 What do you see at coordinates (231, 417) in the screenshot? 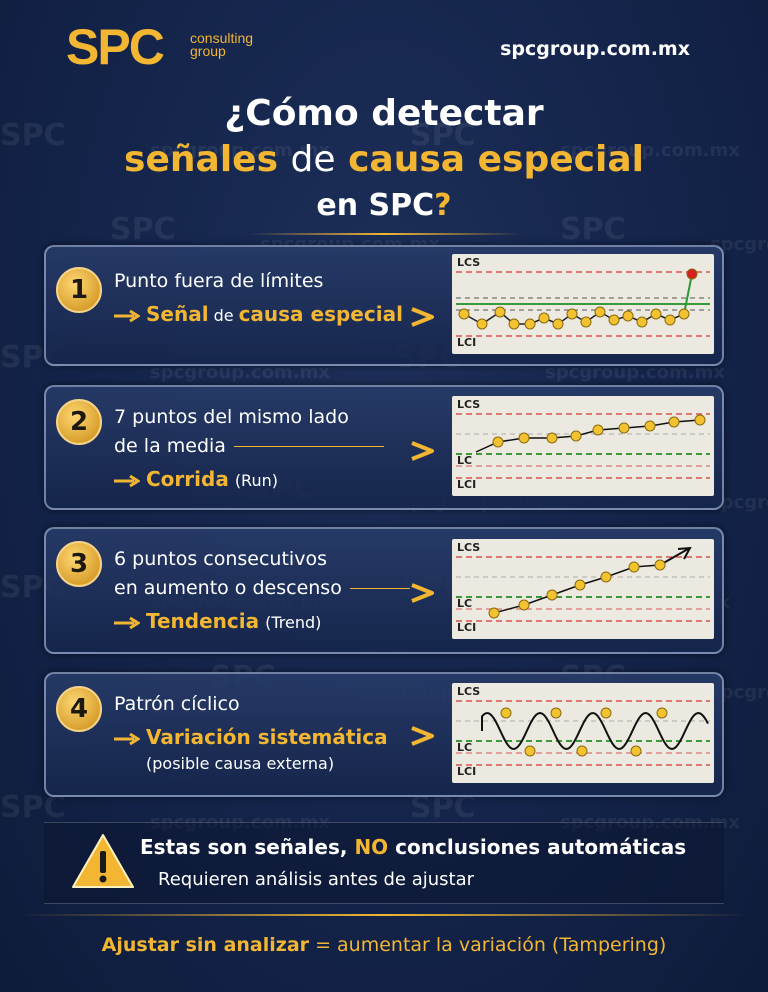
I see `card-title: 7 puntos del mismo lado` at bounding box center [231, 417].